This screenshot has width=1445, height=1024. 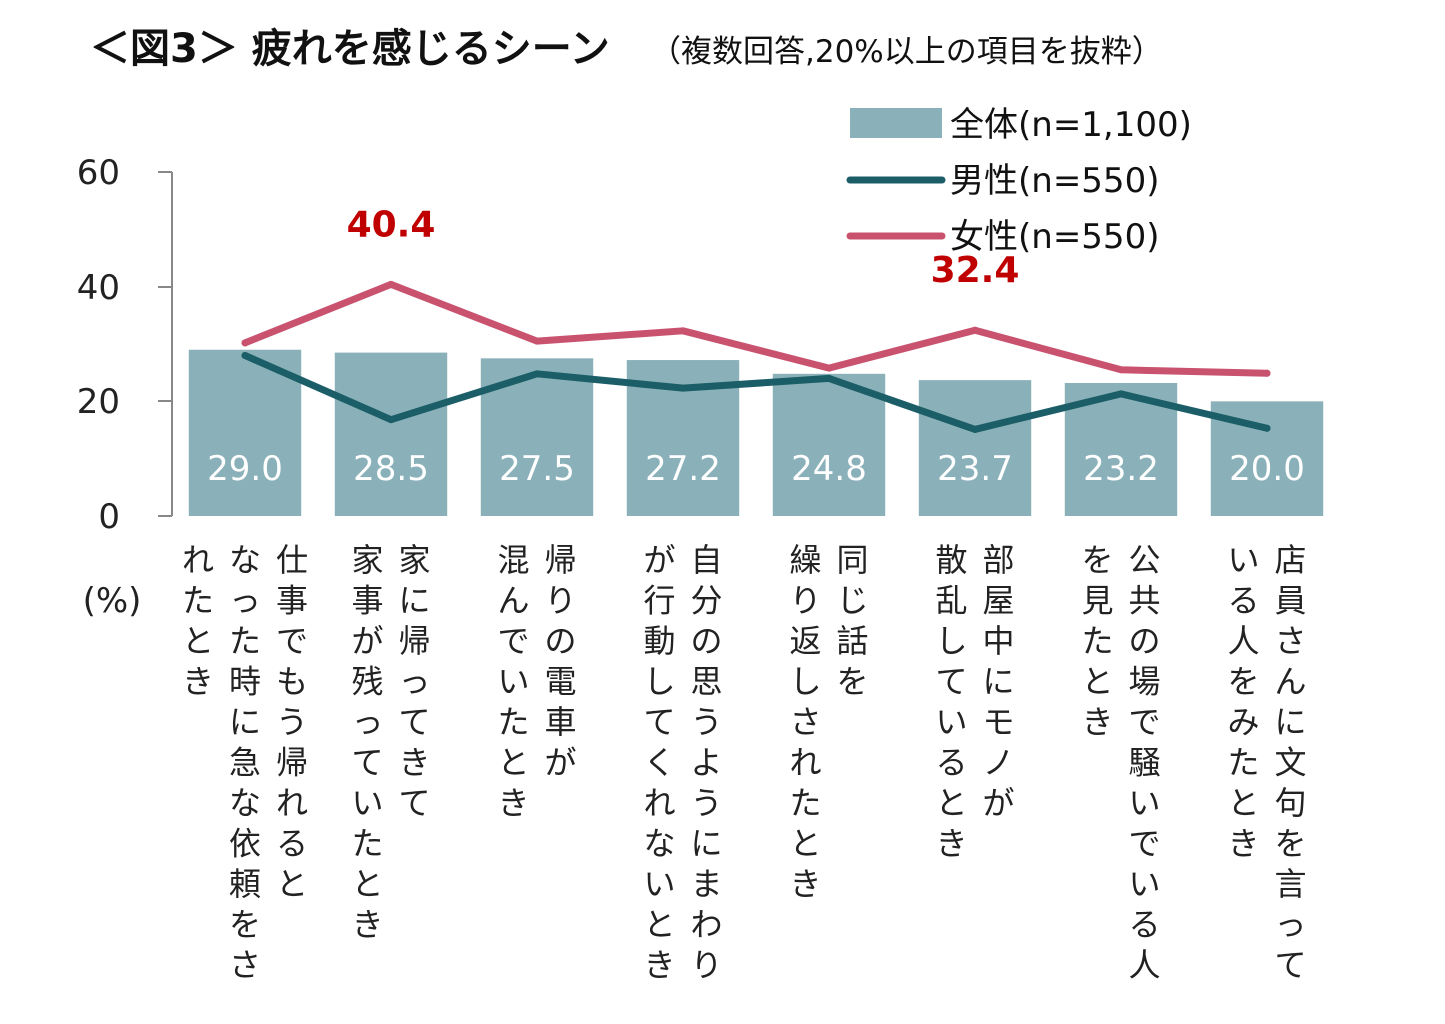 I want to click on category-label-char: 繰, so click(x=805, y=560).